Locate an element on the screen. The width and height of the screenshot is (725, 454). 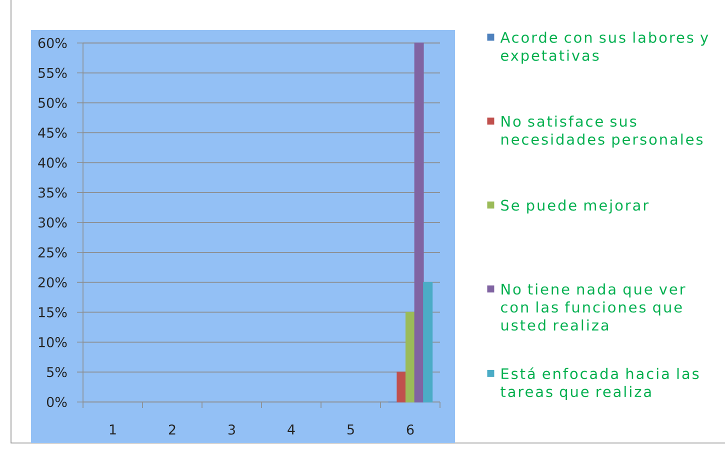
y-tick-label: 35% is located at coordinates (52, 192).